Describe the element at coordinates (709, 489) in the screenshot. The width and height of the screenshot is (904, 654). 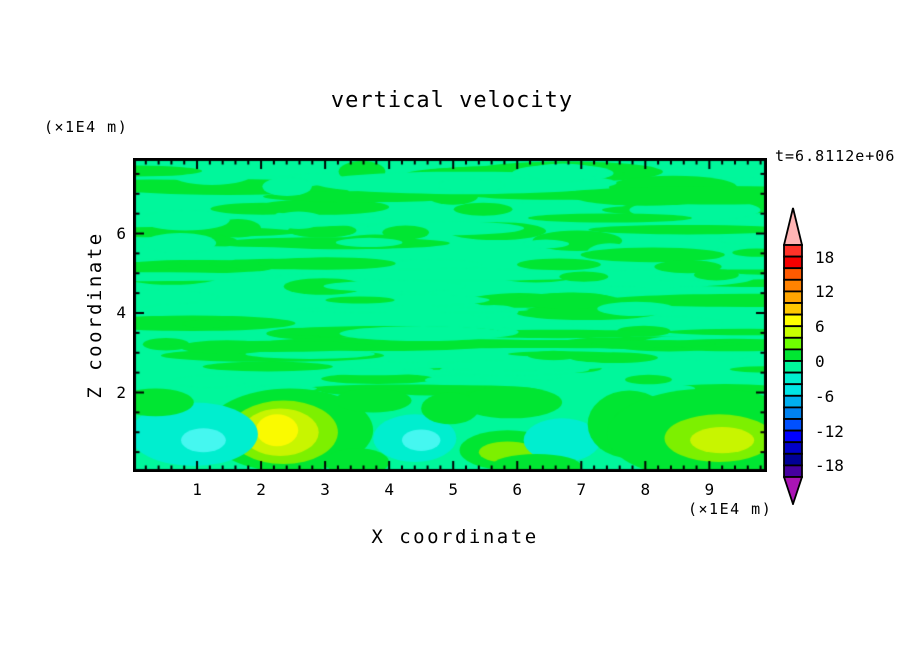
I see `x-tick-label: 9` at that location.